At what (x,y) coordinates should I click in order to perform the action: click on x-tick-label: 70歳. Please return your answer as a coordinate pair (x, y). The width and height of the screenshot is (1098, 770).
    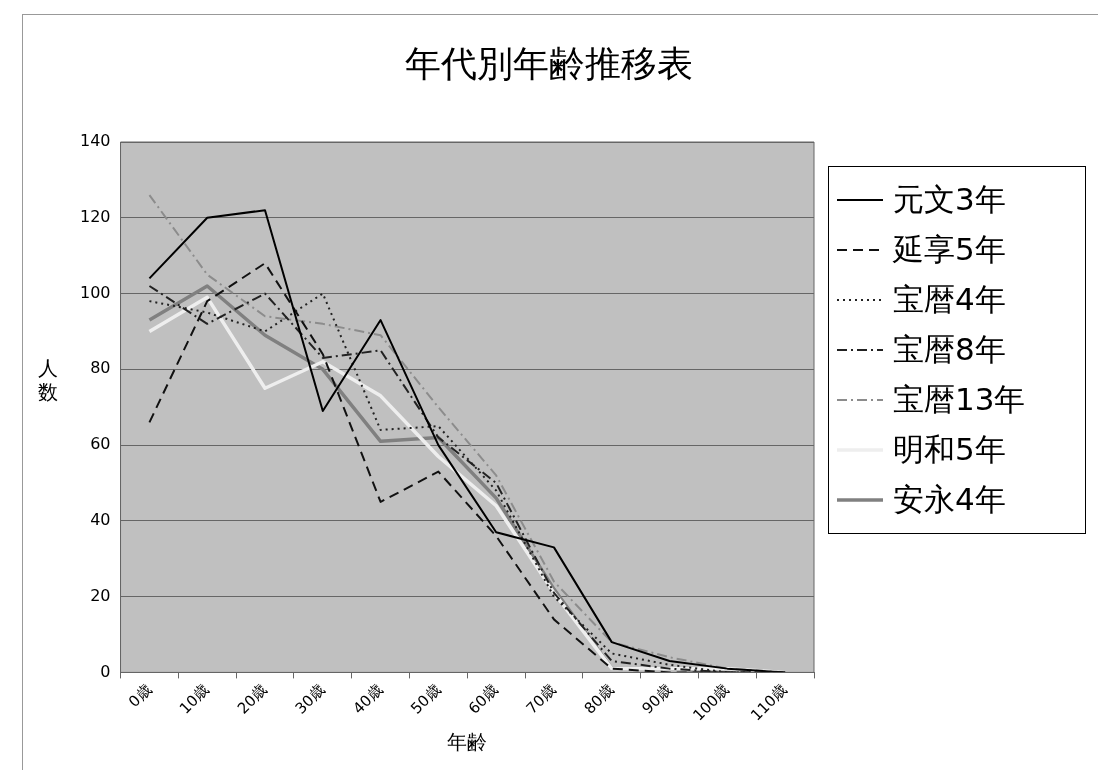
    Looking at the image, I should click on (541, 699).